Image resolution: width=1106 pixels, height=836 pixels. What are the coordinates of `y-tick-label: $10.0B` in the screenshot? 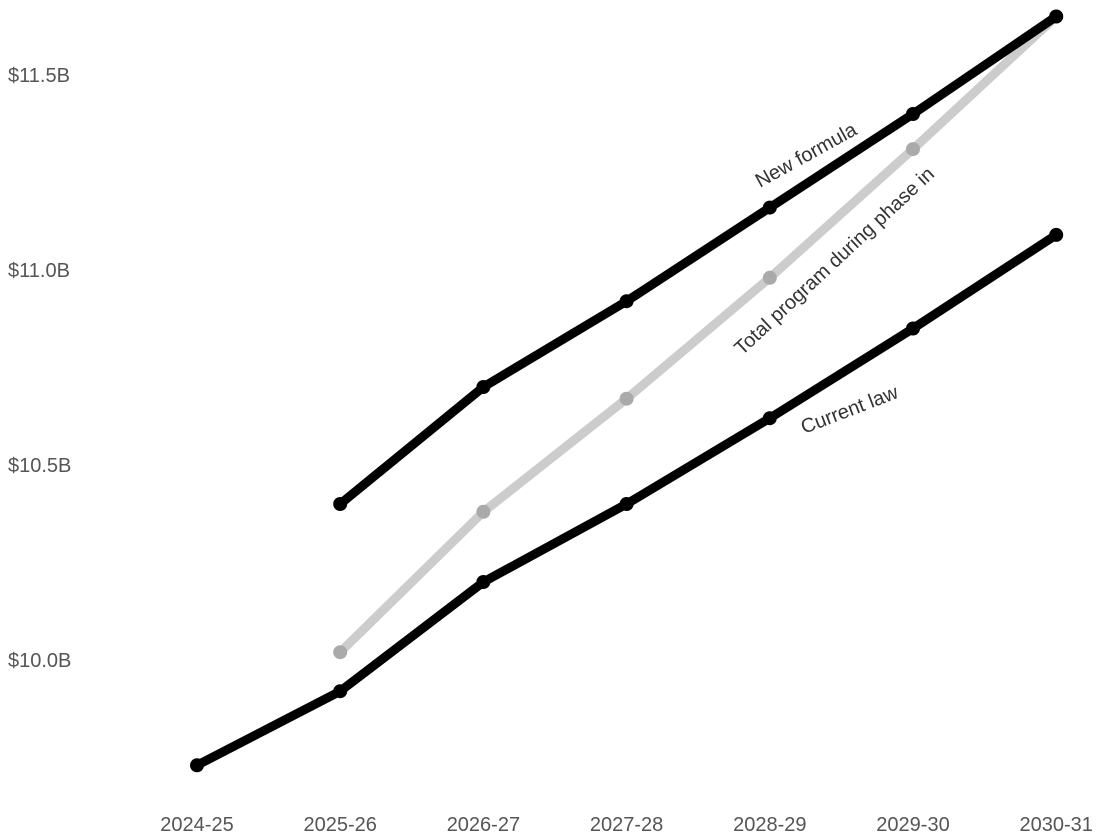 It's located at (39, 661).